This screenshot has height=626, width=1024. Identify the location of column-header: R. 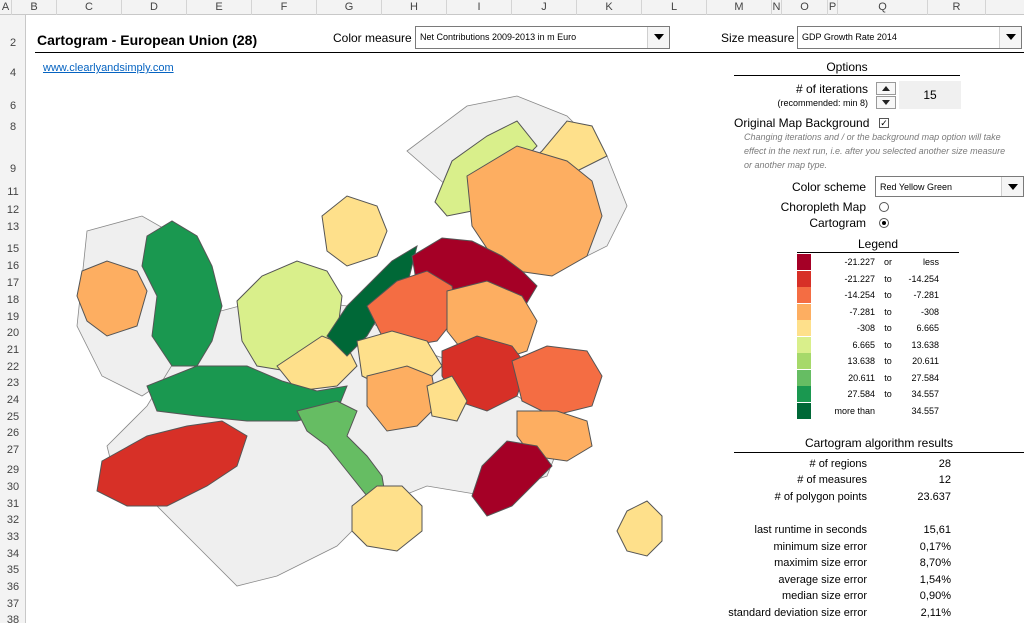
(957, 7).